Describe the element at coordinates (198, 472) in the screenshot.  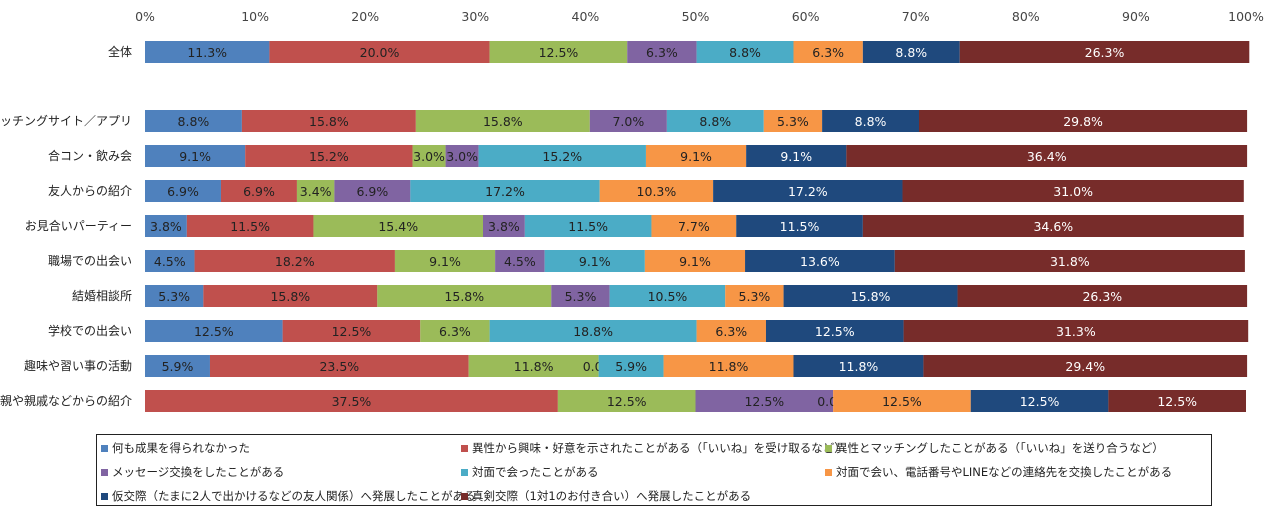
I see `legend-label: メッセージ交換をしたことがある` at that location.